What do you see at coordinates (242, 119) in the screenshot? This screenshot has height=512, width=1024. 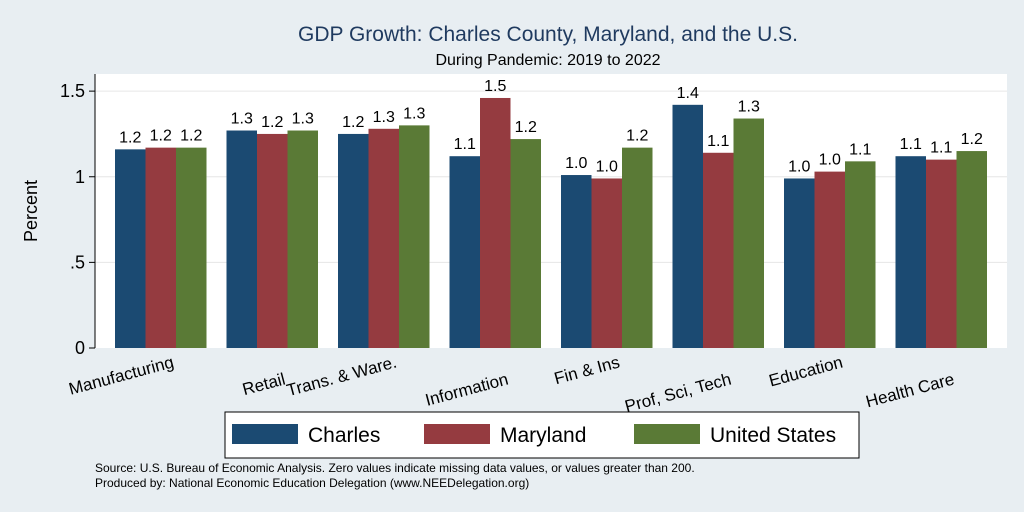 I see `data-label-charles: 1.3` at bounding box center [242, 119].